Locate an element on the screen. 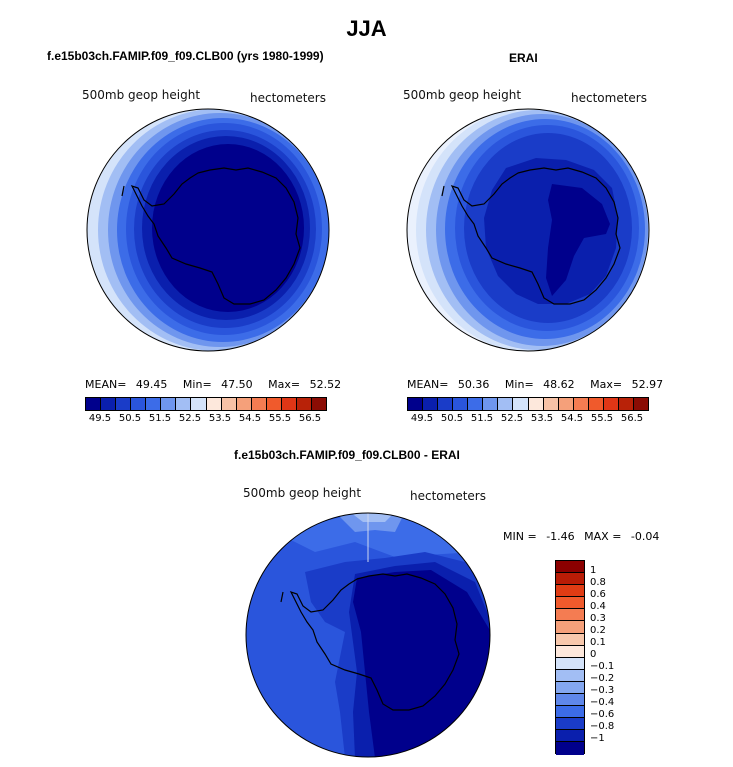 The height and width of the screenshot is (767, 733). panel1-map is located at coordinates (208, 230).